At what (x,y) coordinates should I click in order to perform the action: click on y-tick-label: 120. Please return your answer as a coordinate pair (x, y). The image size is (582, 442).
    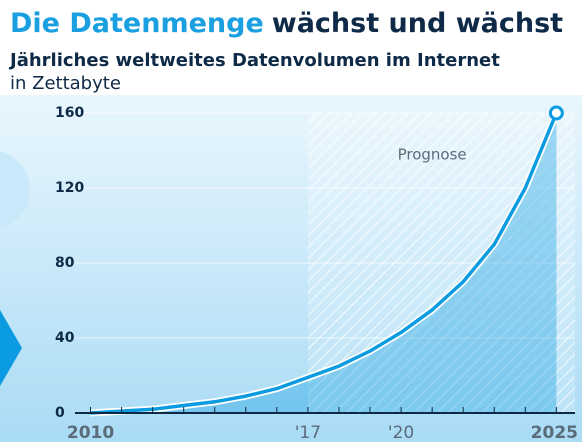
    Looking at the image, I should click on (69, 188).